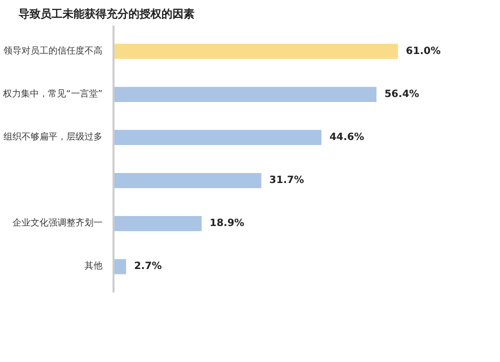 The image size is (500, 362). I want to click on y-tick-label: 权力集中，常见“一言堂”, so click(52, 94).